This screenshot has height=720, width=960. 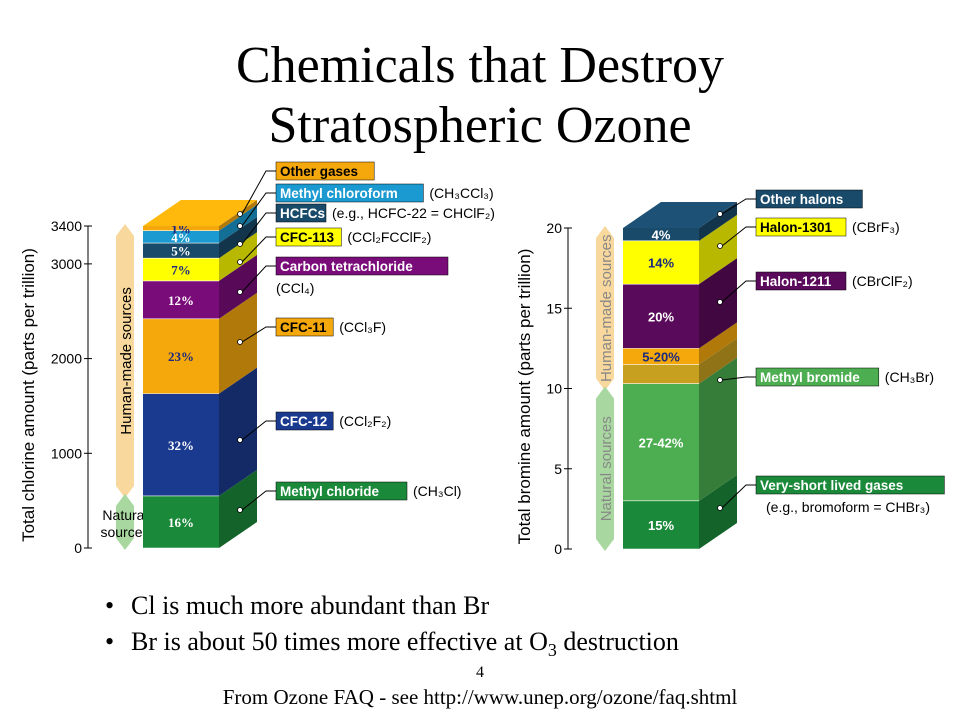 I want to click on bar-percent-label: 16%, so click(x=181, y=522).